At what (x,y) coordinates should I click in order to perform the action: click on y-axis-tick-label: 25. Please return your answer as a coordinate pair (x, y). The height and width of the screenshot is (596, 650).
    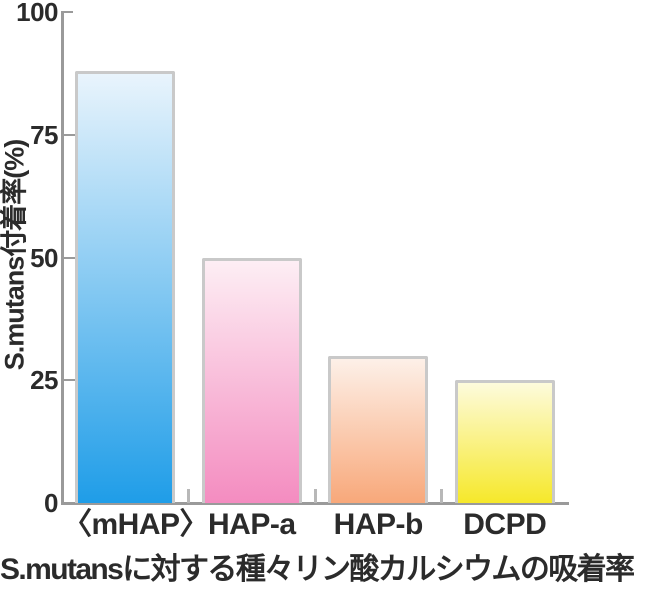
    Looking at the image, I should click on (44, 380).